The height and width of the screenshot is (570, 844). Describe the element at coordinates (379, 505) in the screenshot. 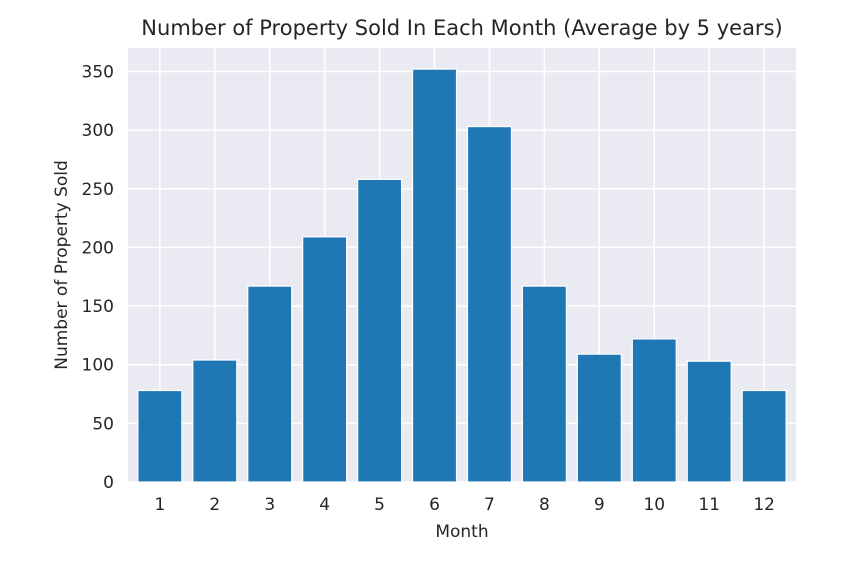

I see `x-tick-label: 5` at that location.